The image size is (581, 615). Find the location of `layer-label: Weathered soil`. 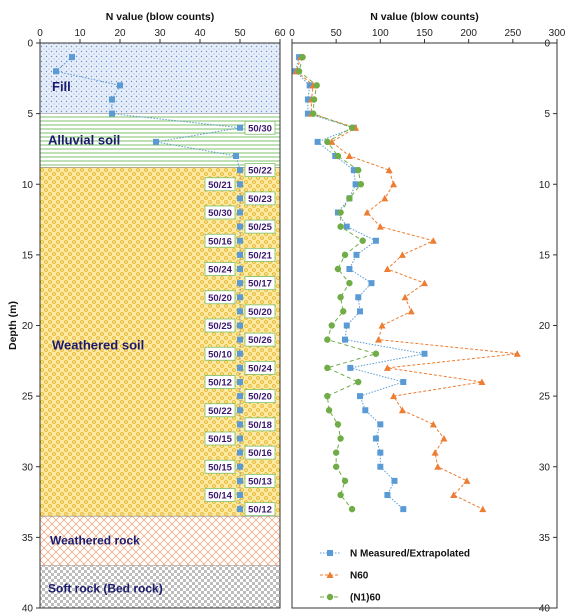

layer-label: Weathered soil is located at coordinates (98, 345).